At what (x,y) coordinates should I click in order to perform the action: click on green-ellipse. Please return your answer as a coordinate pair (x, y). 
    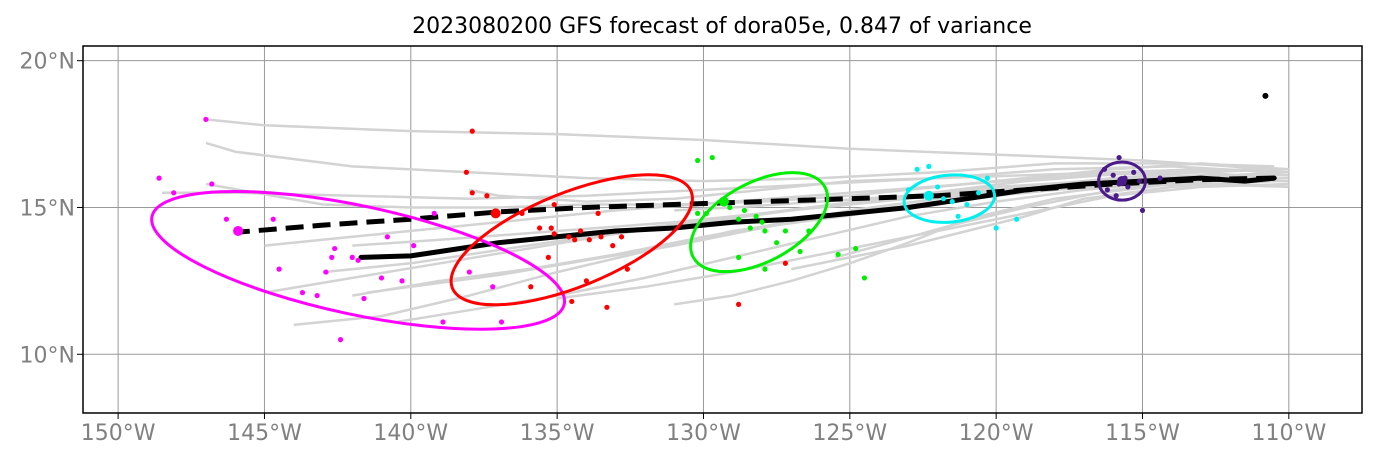
    Looking at the image, I should click on (759, 222).